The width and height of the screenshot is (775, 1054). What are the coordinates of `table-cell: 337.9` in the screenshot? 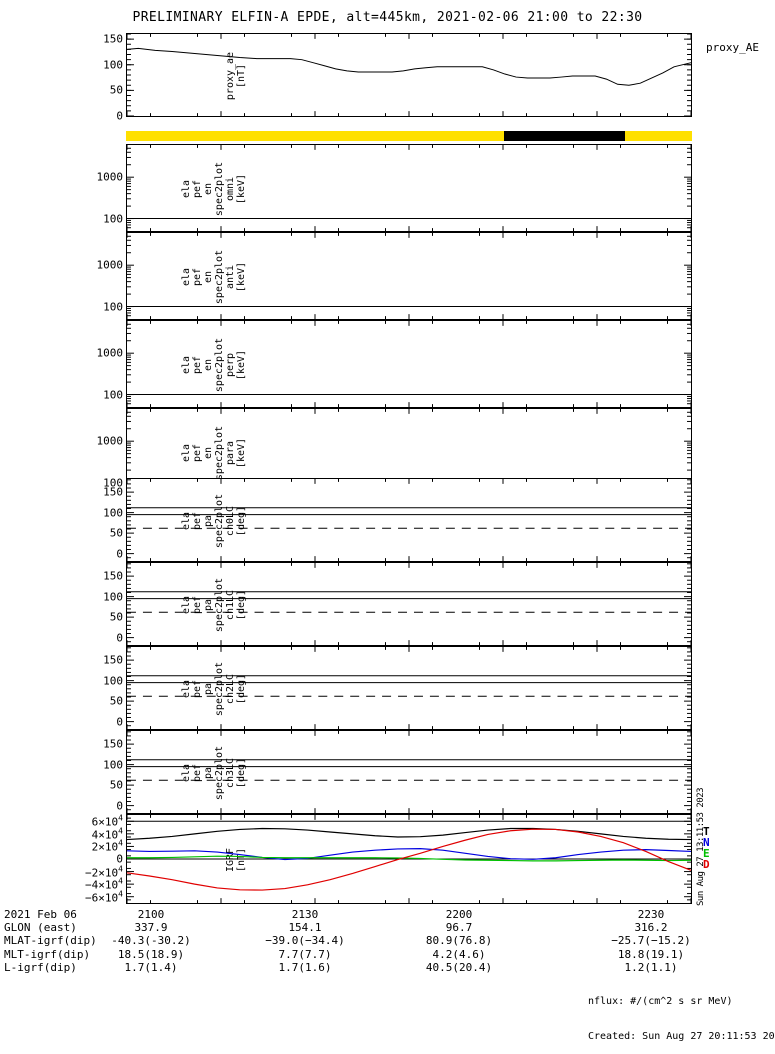 It's located at (151, 928).